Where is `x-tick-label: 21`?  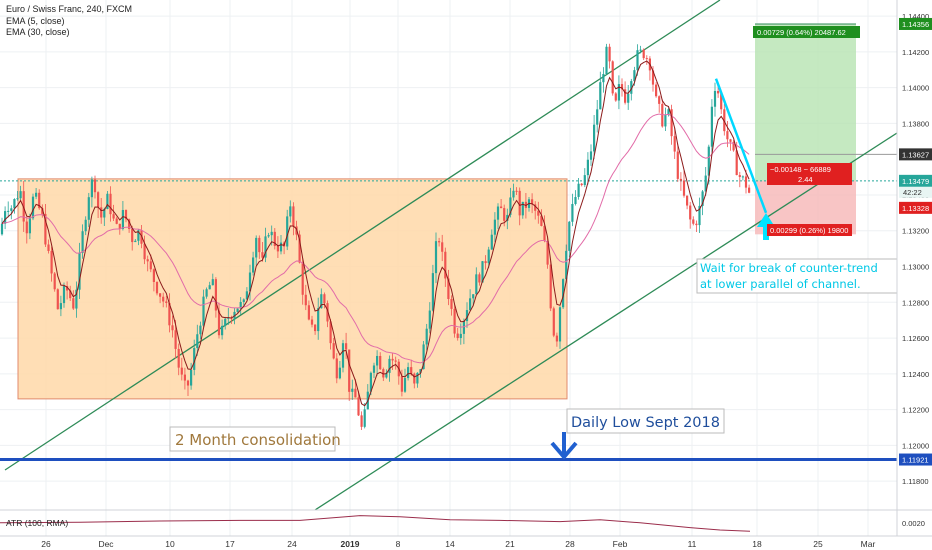
x-tick-label: 21 is located at coordinates (510, 544).